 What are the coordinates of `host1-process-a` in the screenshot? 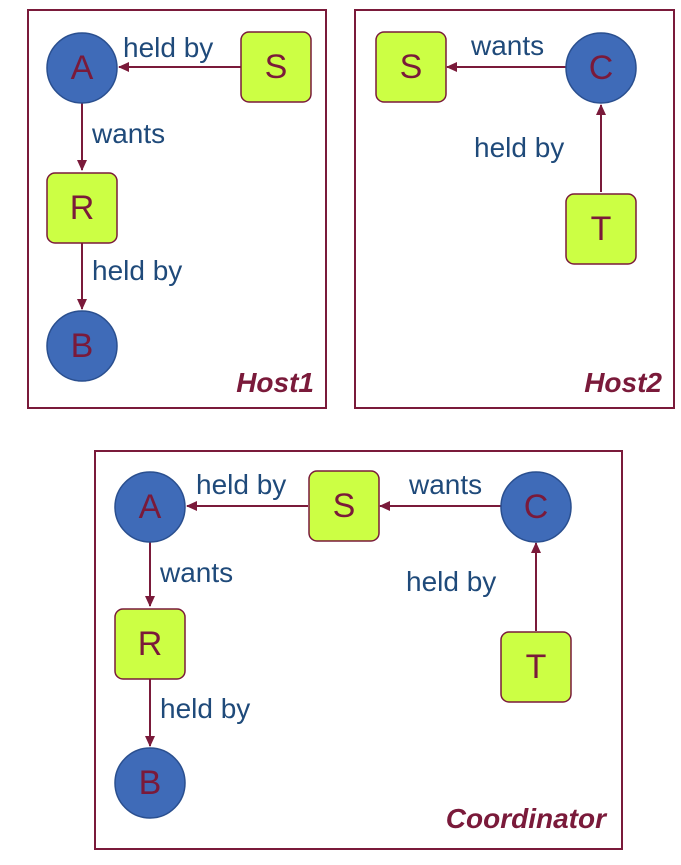 It's located at (82, 68).